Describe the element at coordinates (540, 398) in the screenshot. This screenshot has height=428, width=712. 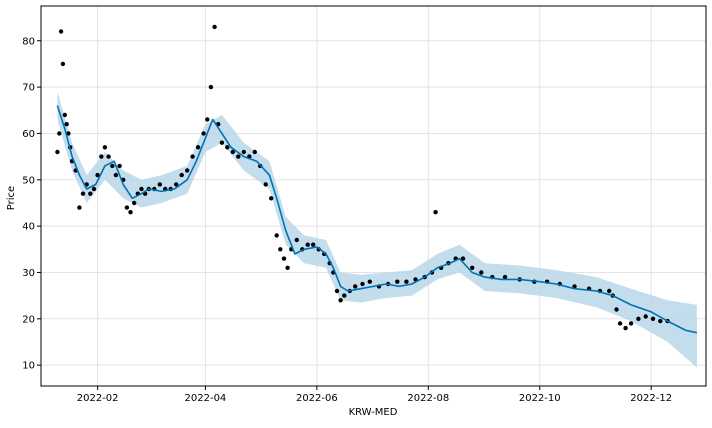
I see `x-tick-label: 2022-10` at that location.